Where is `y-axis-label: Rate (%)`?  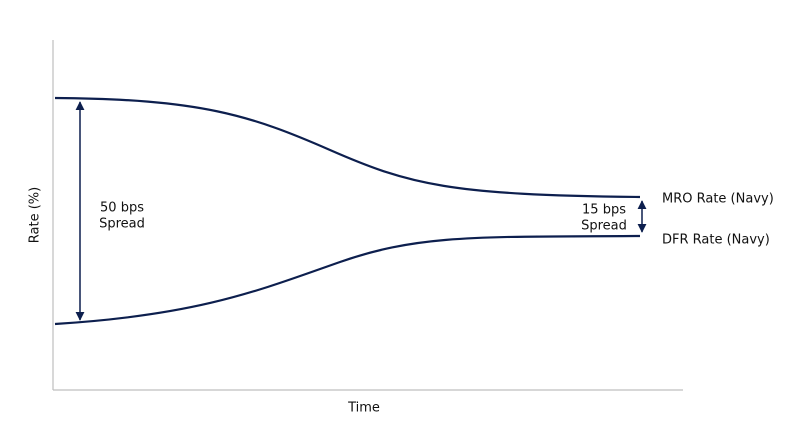
y-axis-label: Rate (%) is located at coordinates (35, 215).